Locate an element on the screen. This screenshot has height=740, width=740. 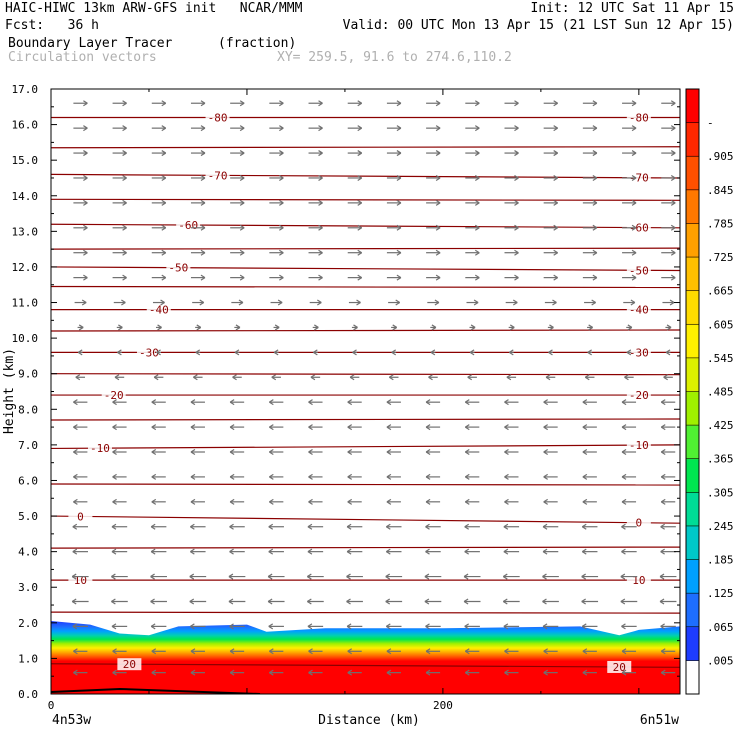
y-tick-label: 12.0 is located at coordinates (25, 267).